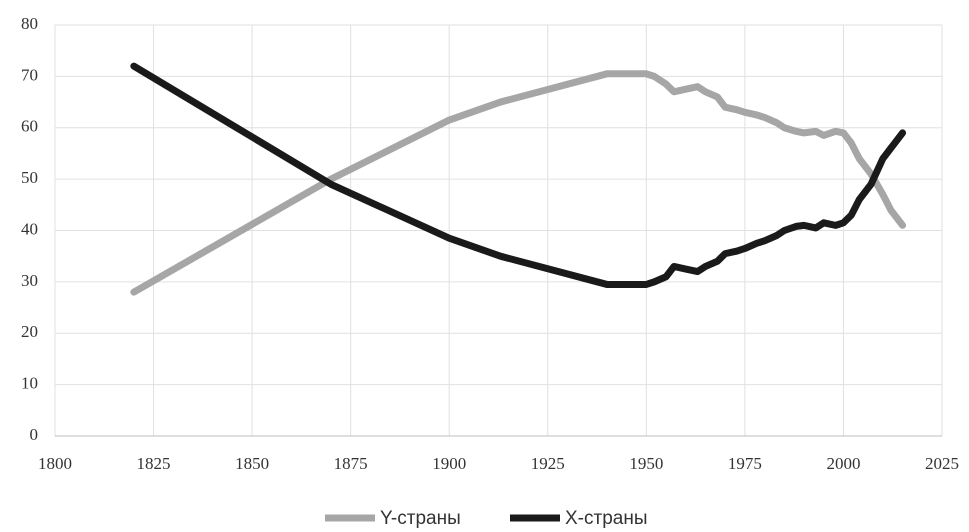 The image size is (969, 532). I want to click on x-tick-label: 1975, so click(745, 463).